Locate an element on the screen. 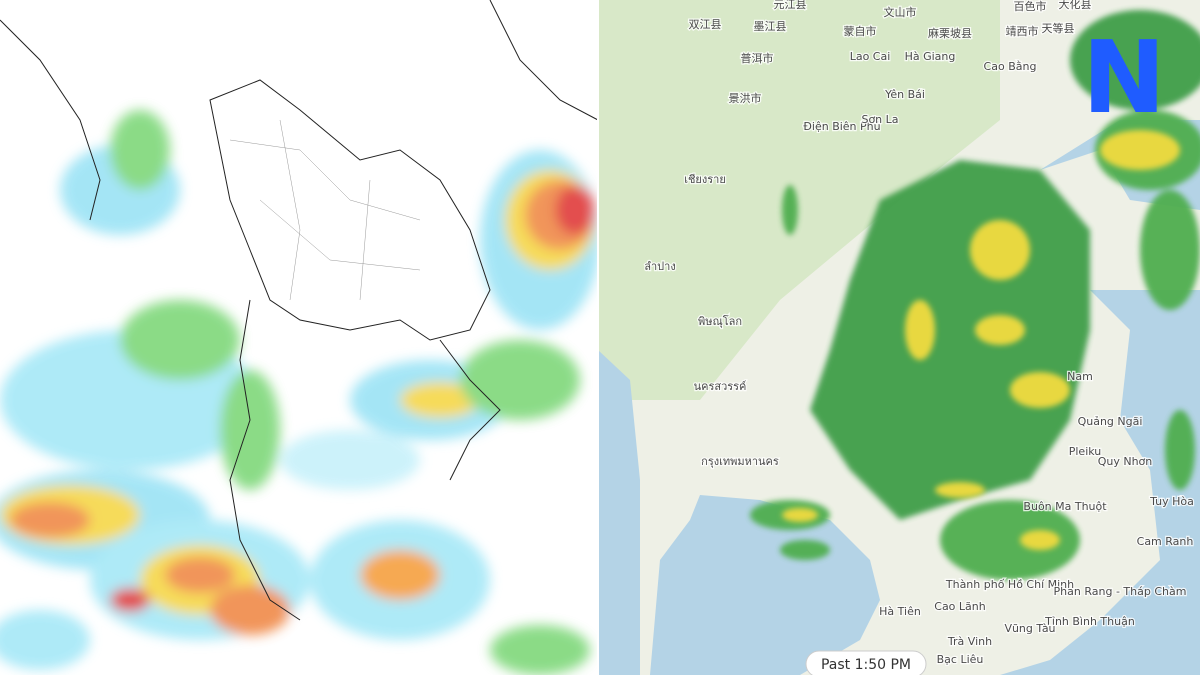 This screenshot has width=1200, height=675. place-label: 麻栗坡县 is located at coordinates (950, 33).